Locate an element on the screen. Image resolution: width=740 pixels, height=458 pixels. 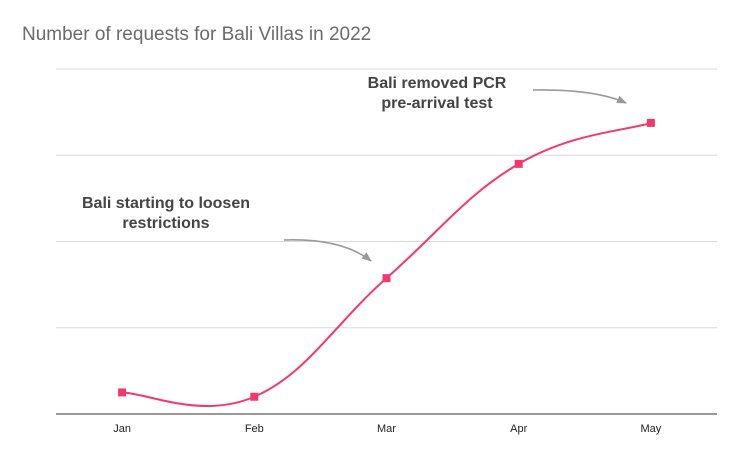
x-tick-labels: Jan Feb Mar Apr May is located at coordinates (387, 429).